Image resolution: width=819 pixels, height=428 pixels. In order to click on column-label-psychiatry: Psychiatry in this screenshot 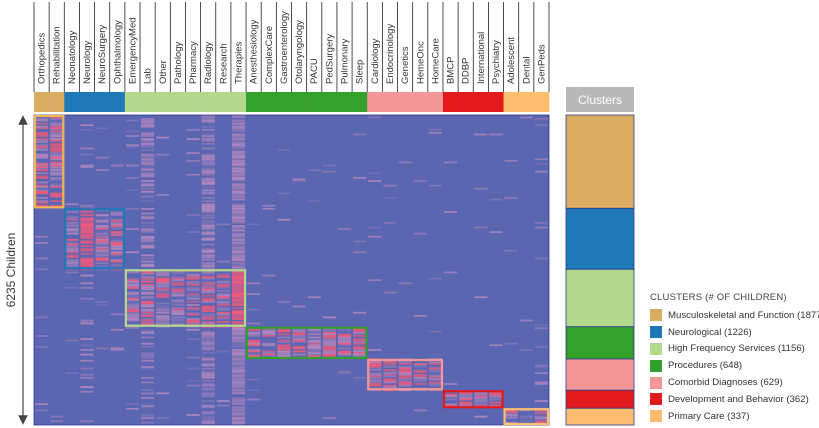, I will do `click(496, 62)`.